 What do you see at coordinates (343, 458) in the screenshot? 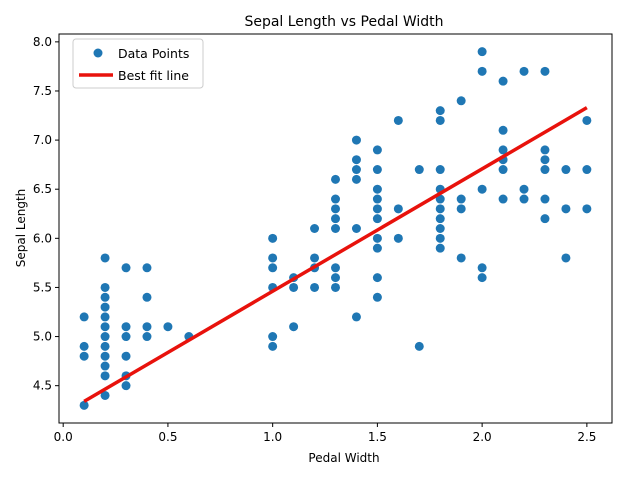
I see `x-axis-title: Pedal Width` at bounding box center [343, 458].